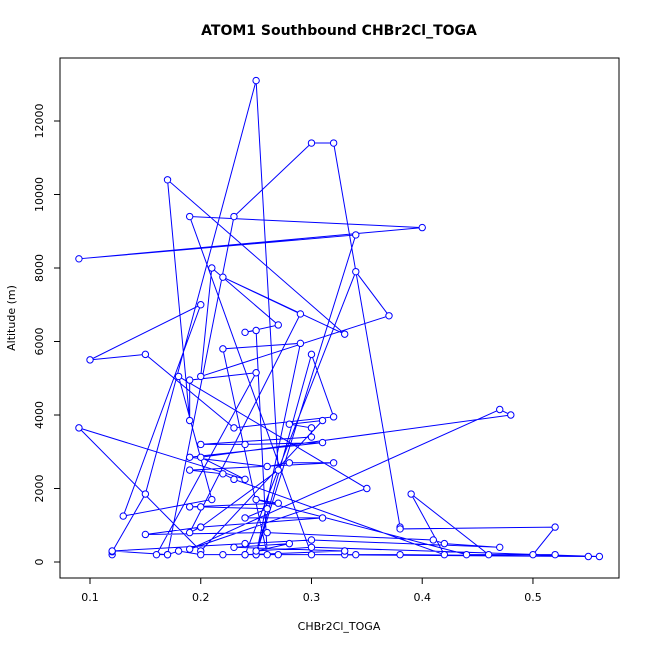 The height and width of the screenshot is (650, 650). Describe the element at coordinates (90, 597) in the screenshot. I see `x-tick-label: 0.1` at that location.